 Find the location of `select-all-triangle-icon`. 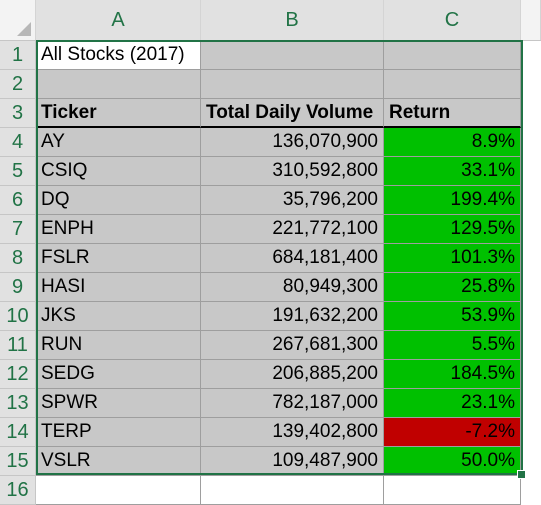

select-all-triangle-icon is located at coordinates (24, 29).